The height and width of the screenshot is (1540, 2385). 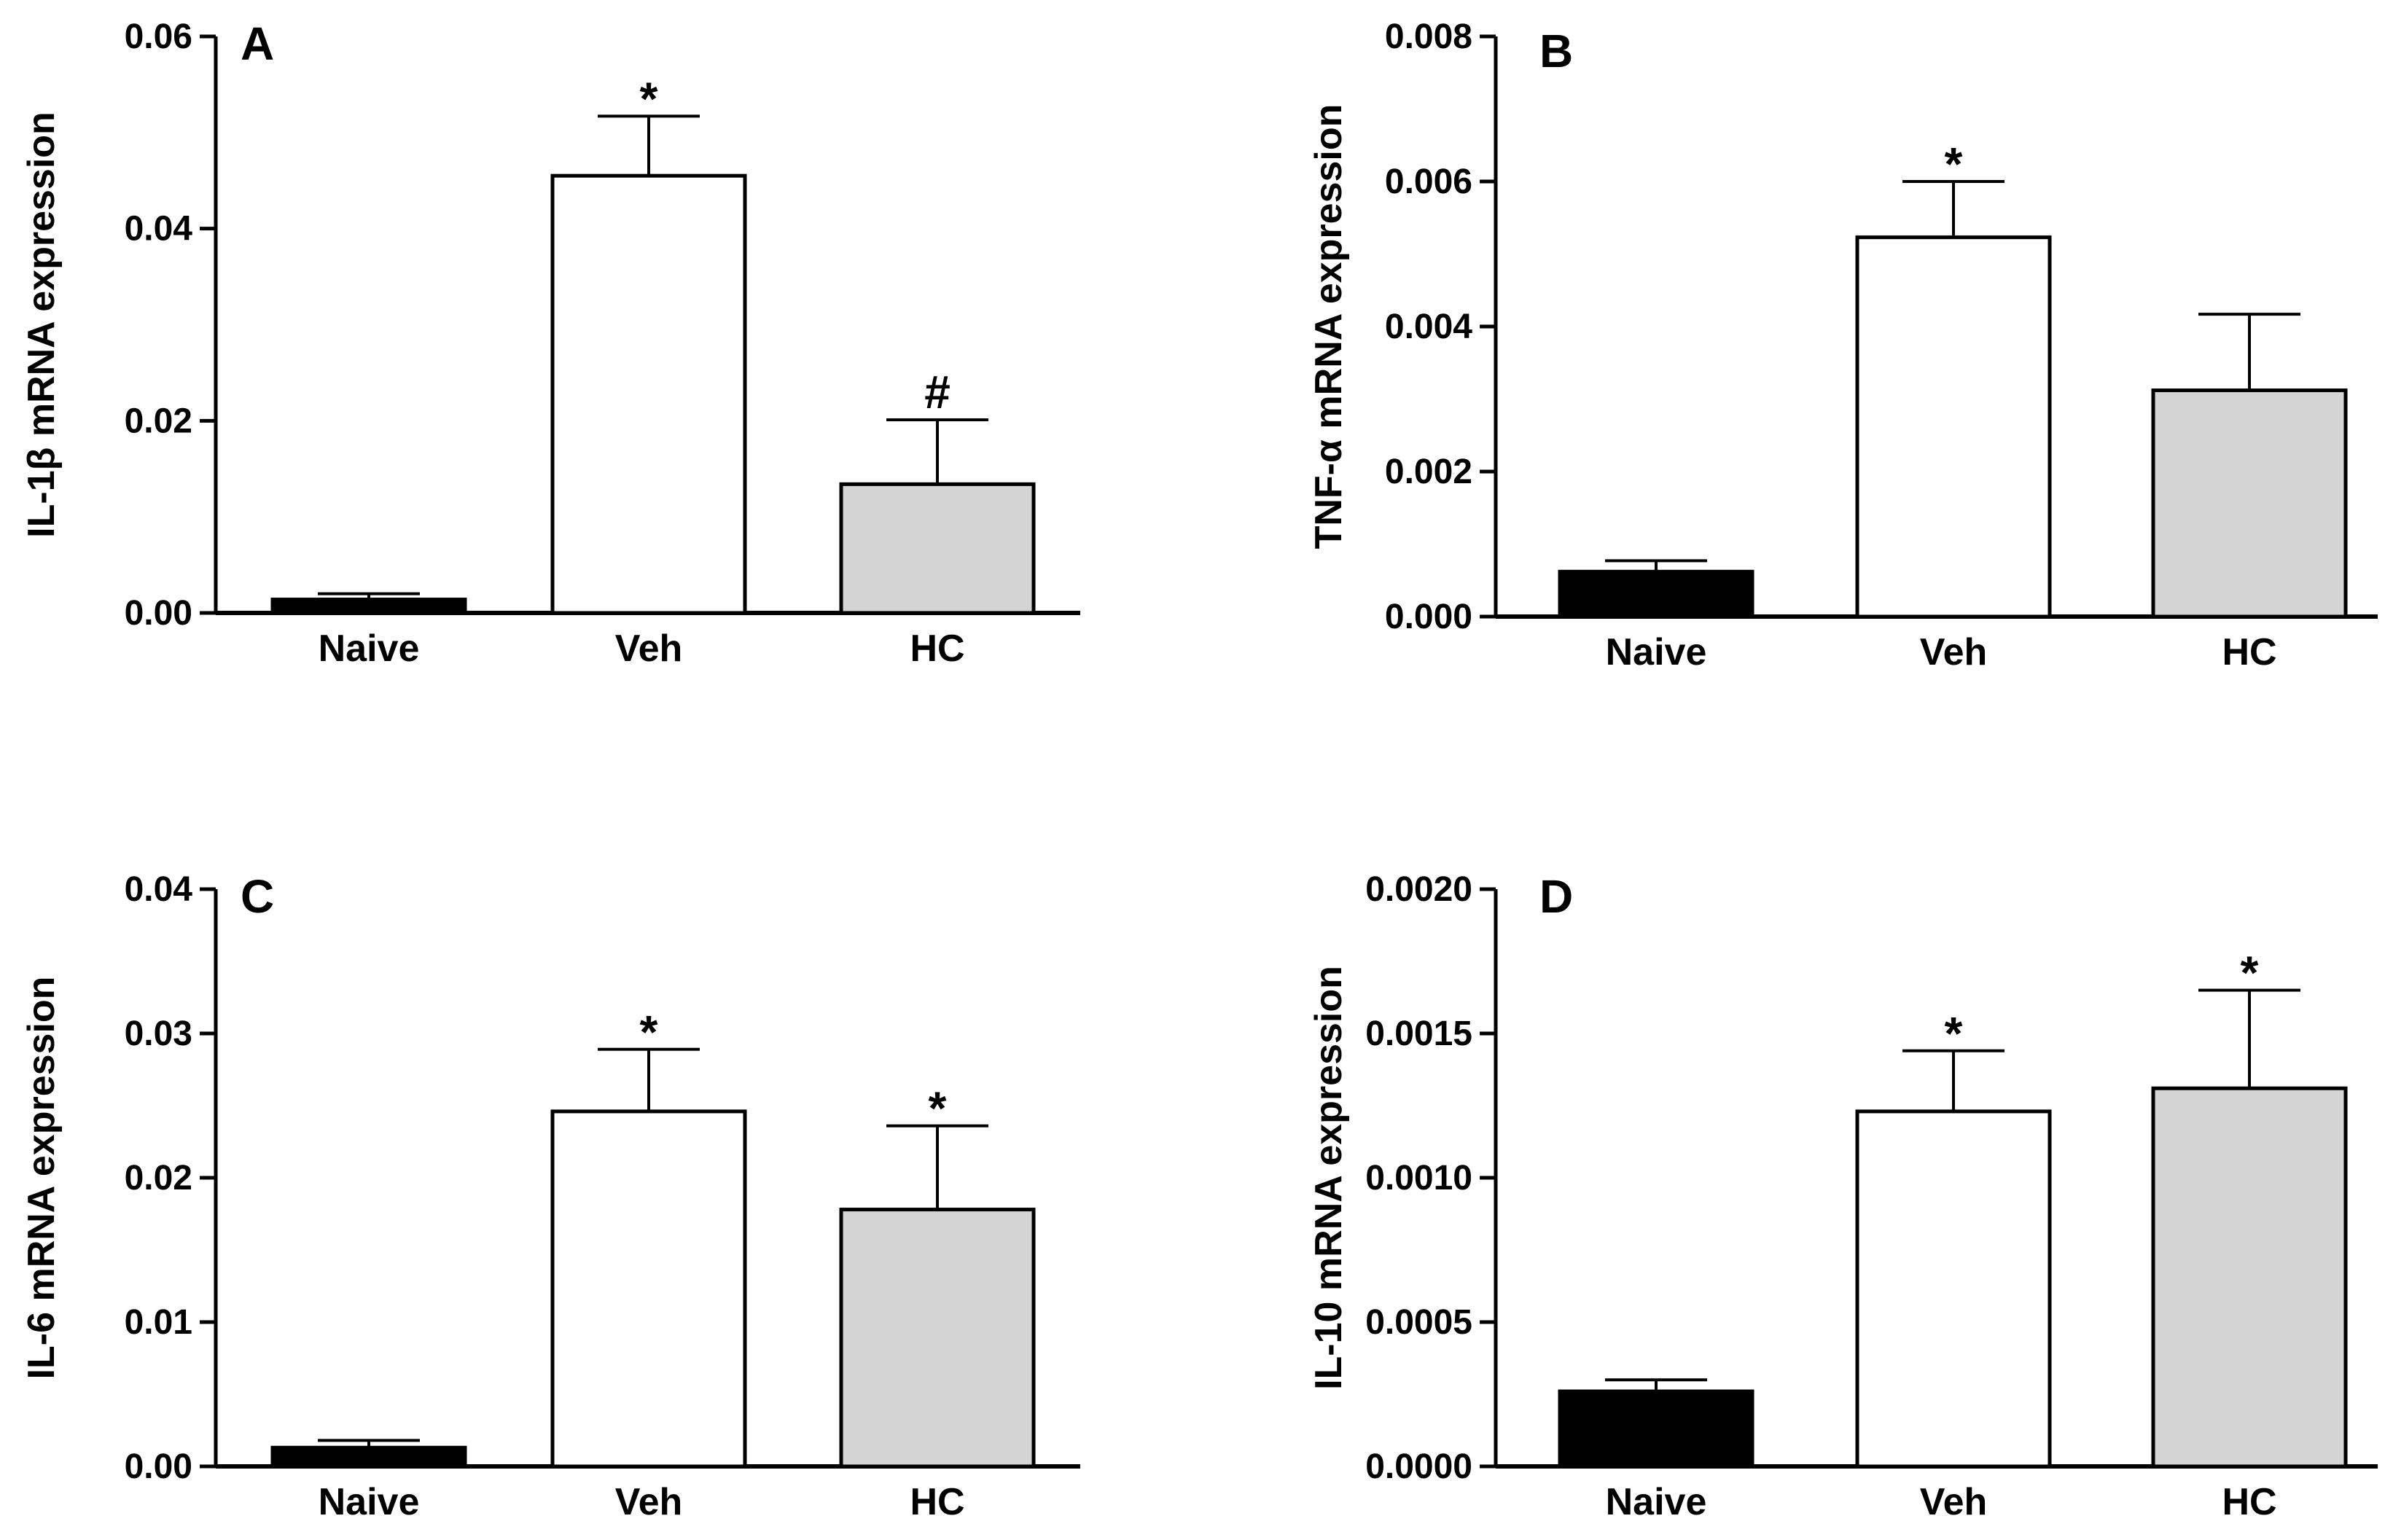 I want to click on y-axis-title: IL-1β mRNA expression, so click(x=41, y=325).